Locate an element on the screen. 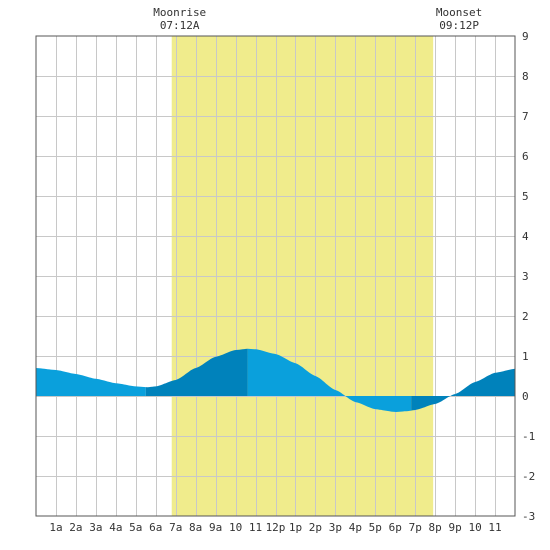 The width and height of the screenshot is (550, 550). x-tick-label: 4p is located at coordinates (355, 527).